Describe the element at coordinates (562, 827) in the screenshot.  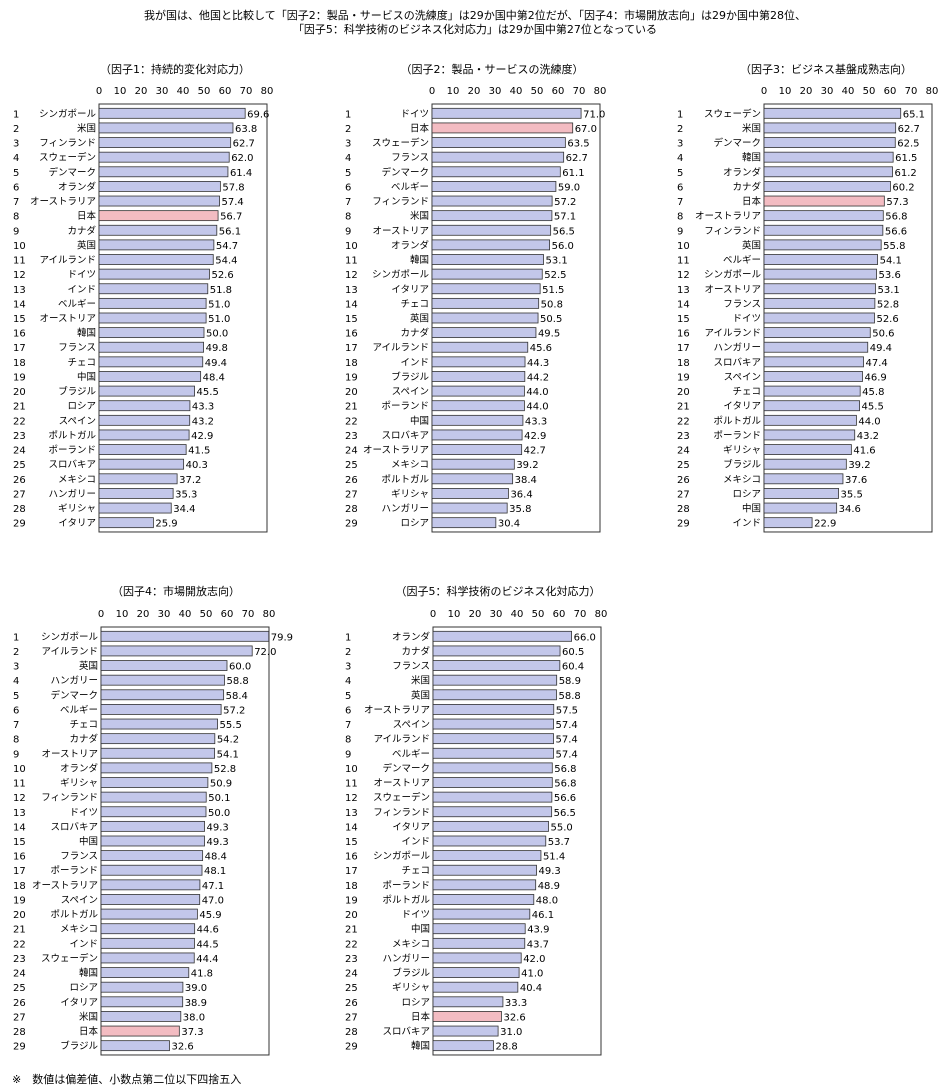
I see `value-label: 55.0` at that location.